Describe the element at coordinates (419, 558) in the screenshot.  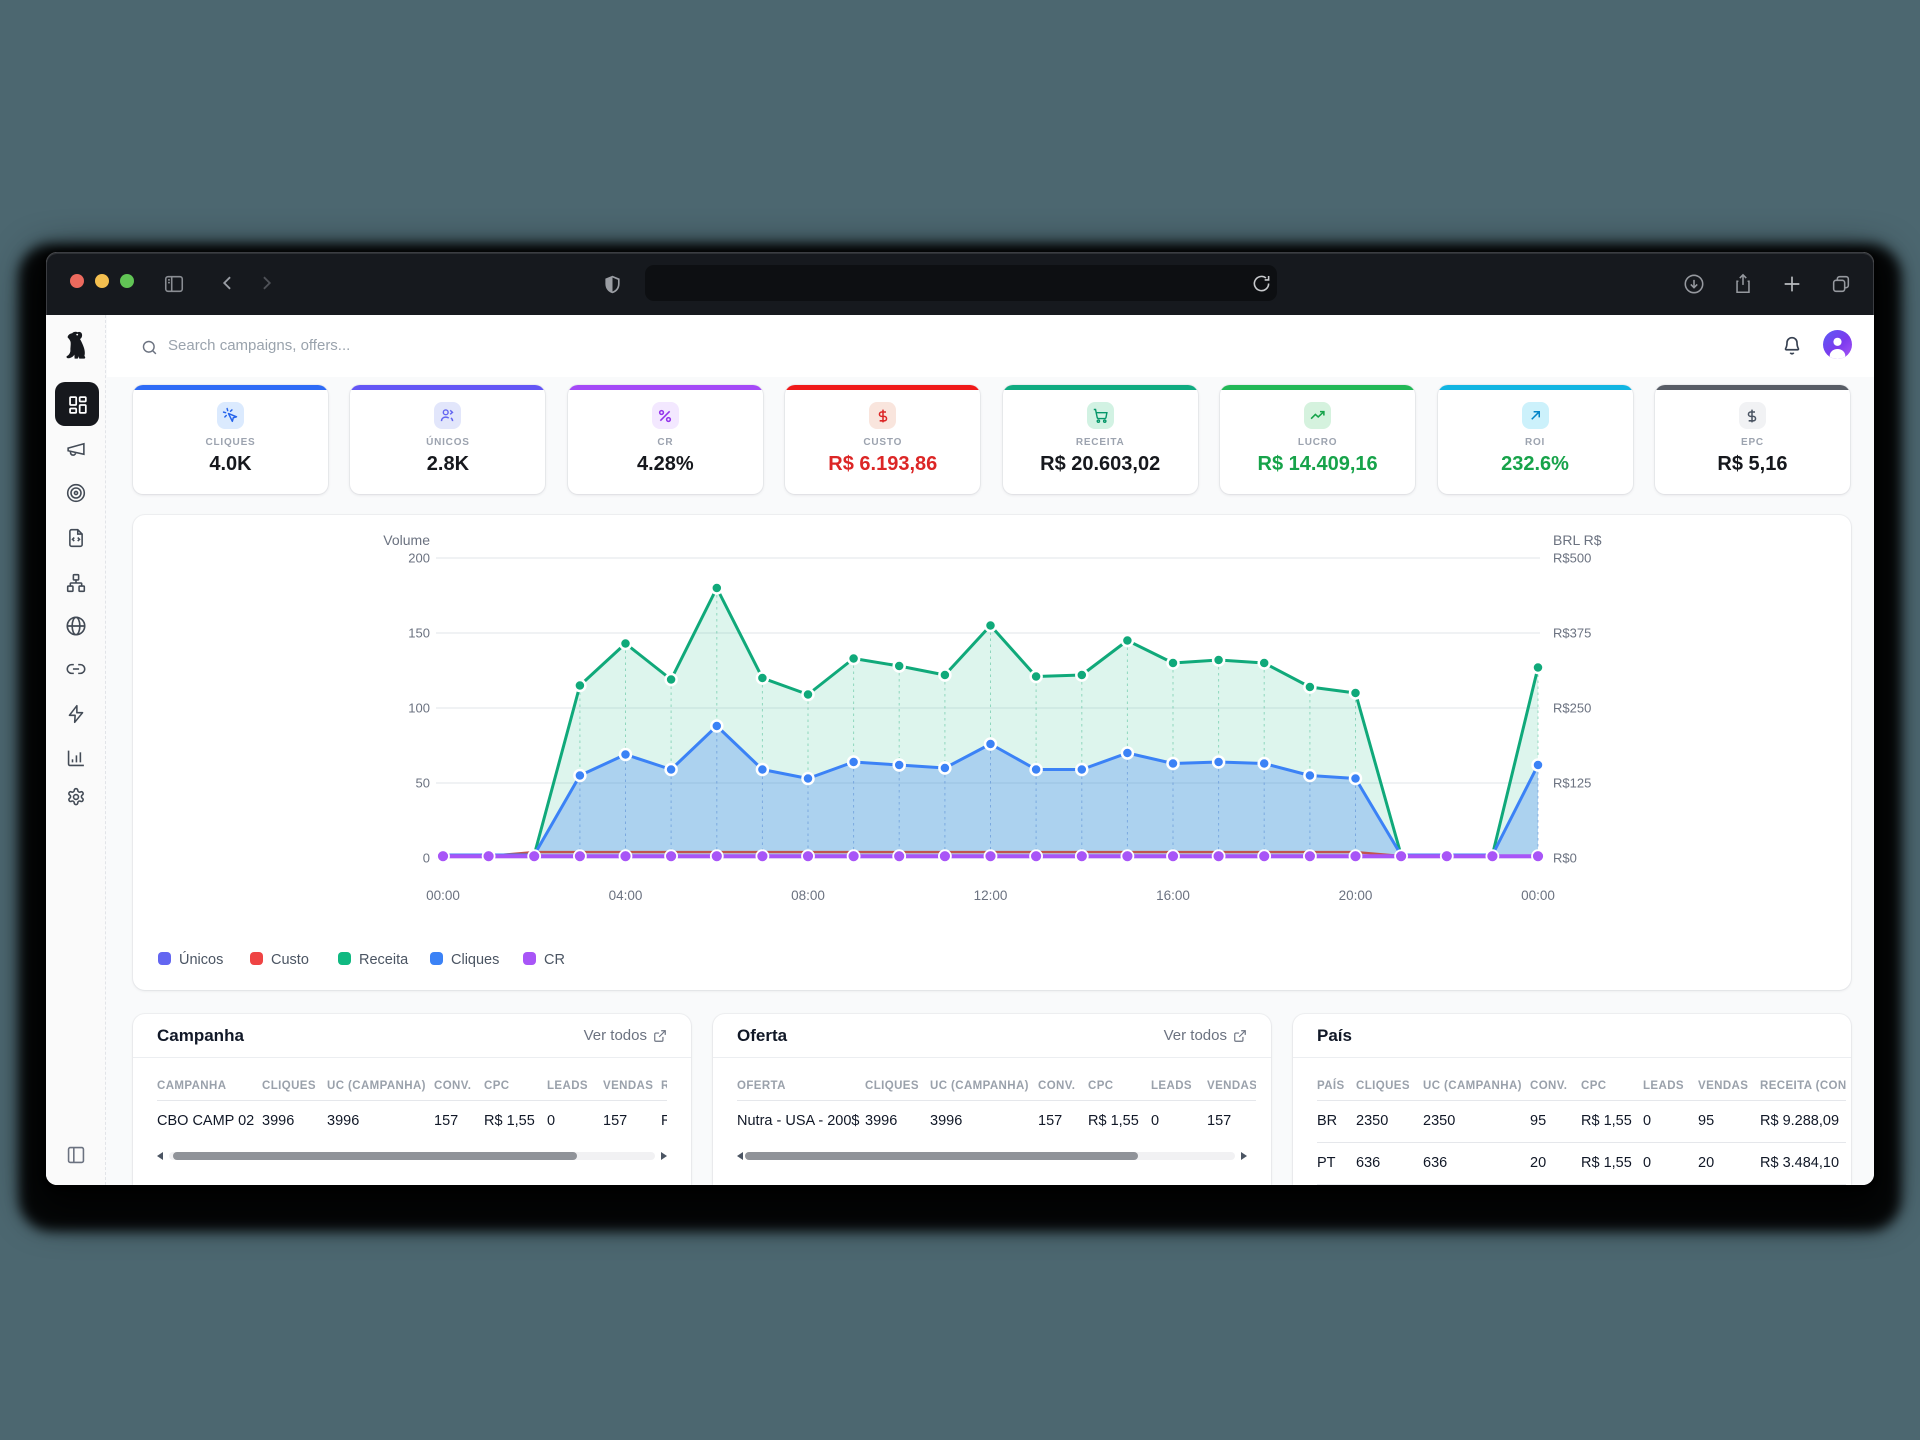
I see `svg-text: 200` at that location.